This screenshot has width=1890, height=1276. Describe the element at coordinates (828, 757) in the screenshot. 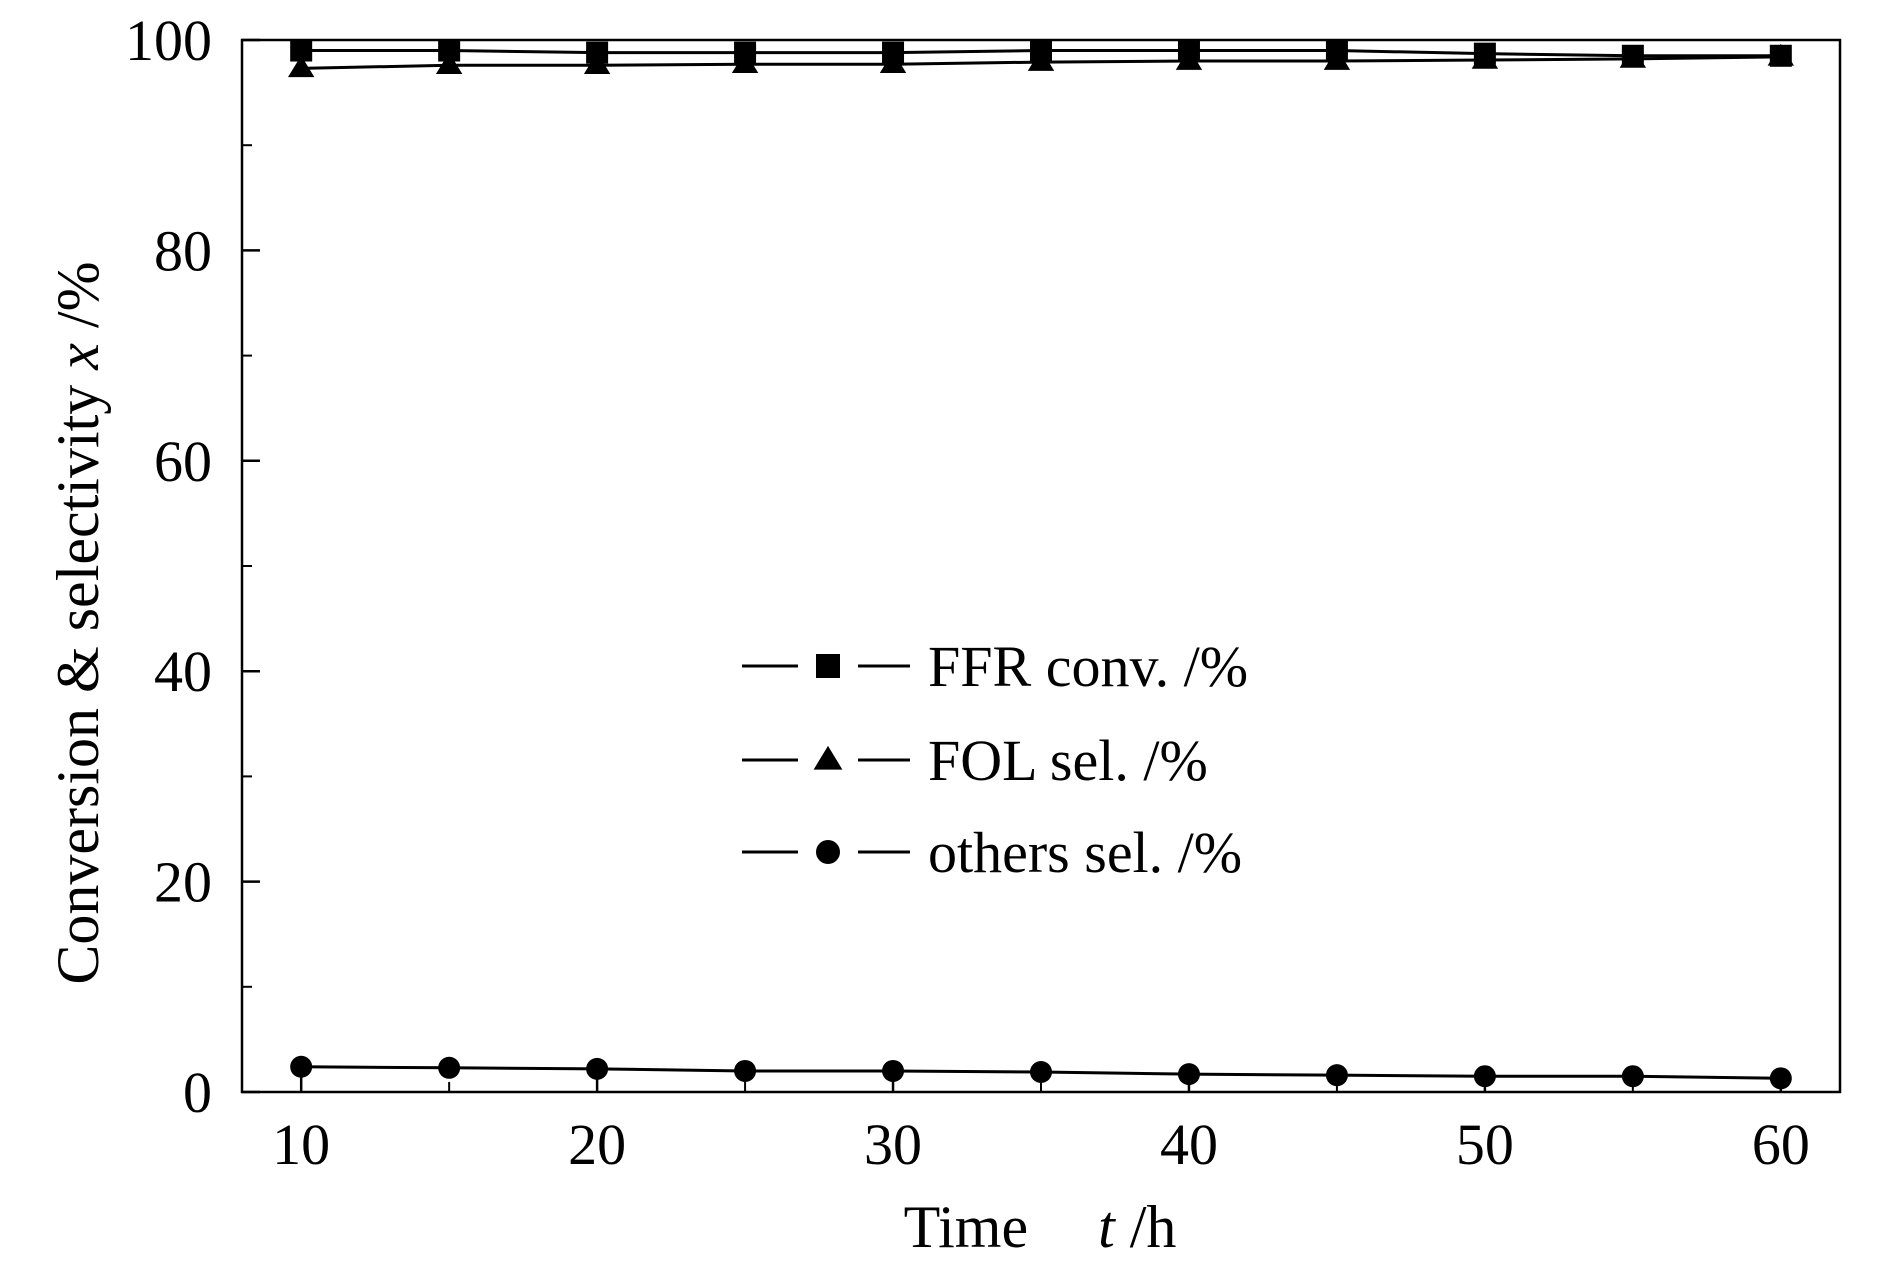

I see `legend-marker-triangle` at that location.